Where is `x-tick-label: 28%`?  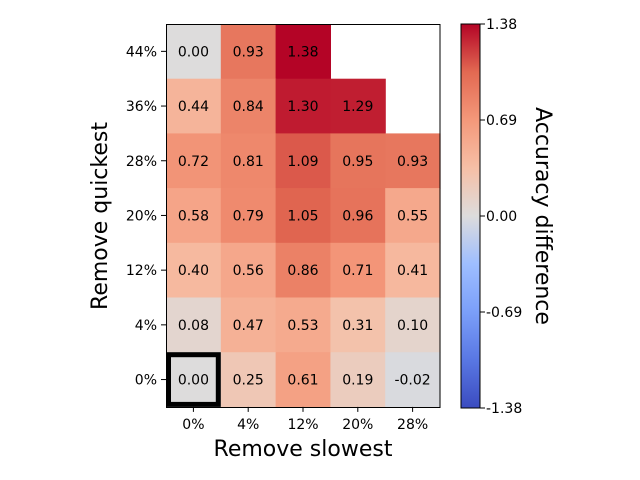
x-tick-label: 28% is located at coordinates (412, 425).